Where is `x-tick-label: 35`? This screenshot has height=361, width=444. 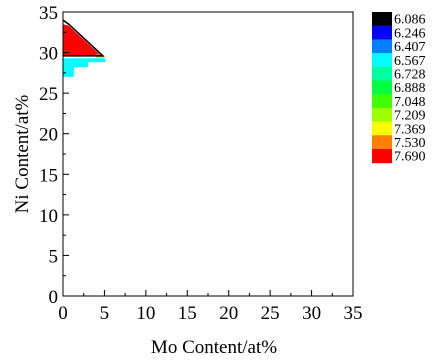
x-tick-label: 35 is located at coordinates (353, 313).